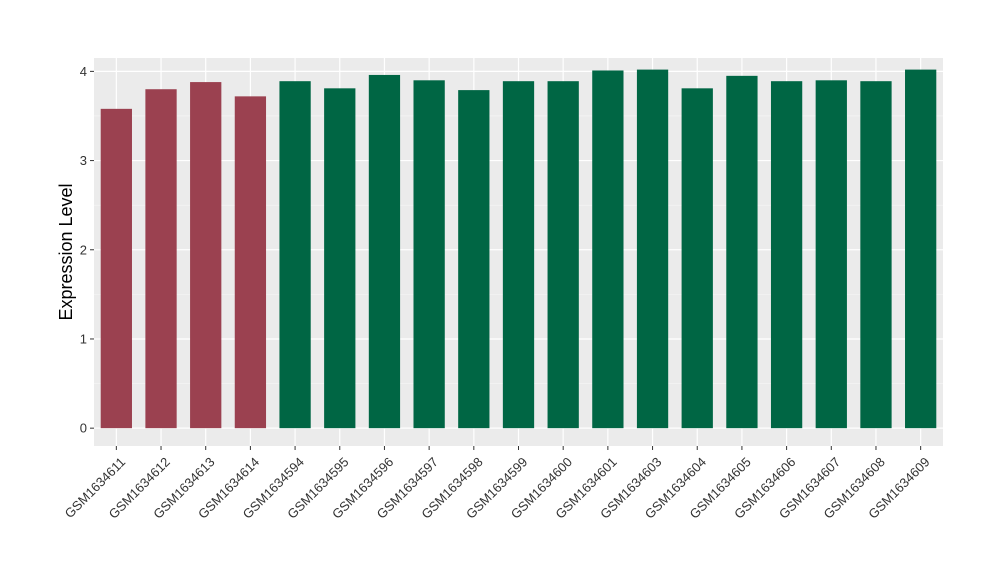 The width and height of the screenshot is (1000, 580). What do you see at coordinates (83, 160) in the screenshot?
I see `y-tick-label: 3` at bounding box center [83, 160].